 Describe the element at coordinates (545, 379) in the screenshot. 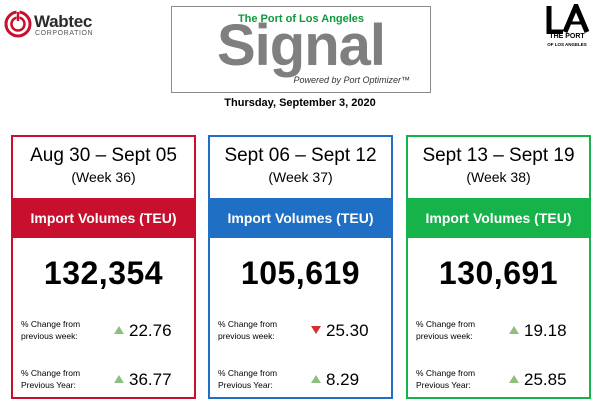

I see `change-year-value: 25.85` at that location.